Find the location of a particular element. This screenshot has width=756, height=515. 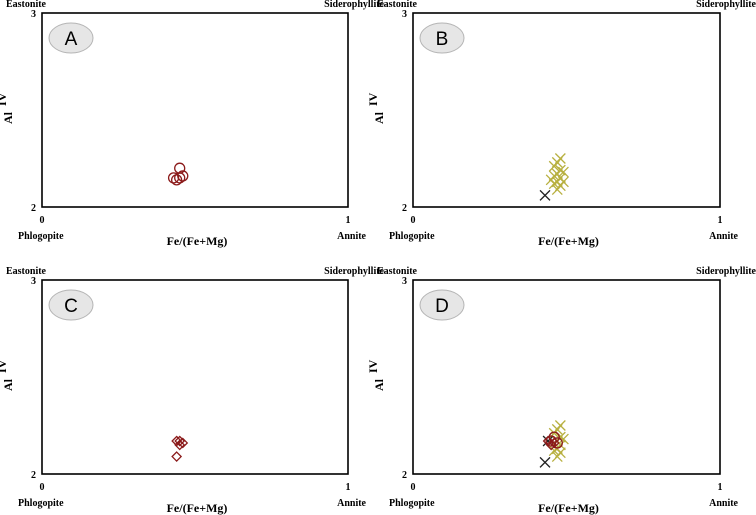

panel-label: D is located at coordinates (442, 306).